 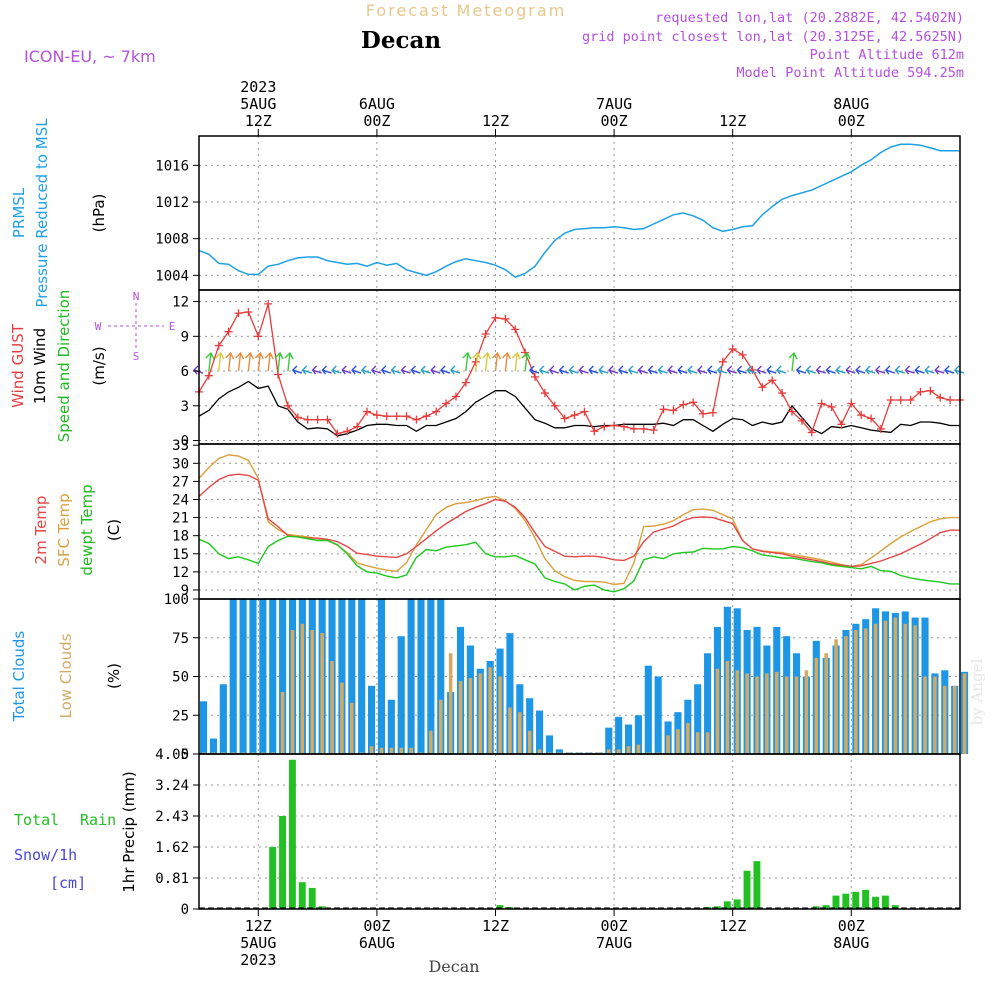 I want to click on bottom-time-label: 00Z, so click(x=376, y=926).